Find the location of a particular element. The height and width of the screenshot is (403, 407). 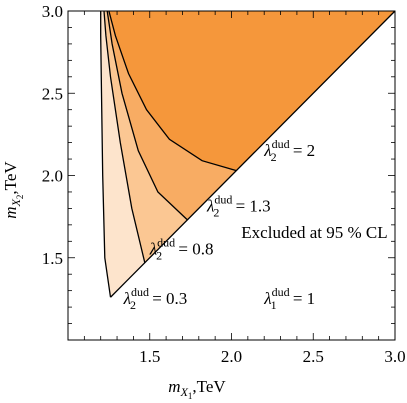

lambda-label: λdud 1 = 1 is located at coordinates (289, 298).